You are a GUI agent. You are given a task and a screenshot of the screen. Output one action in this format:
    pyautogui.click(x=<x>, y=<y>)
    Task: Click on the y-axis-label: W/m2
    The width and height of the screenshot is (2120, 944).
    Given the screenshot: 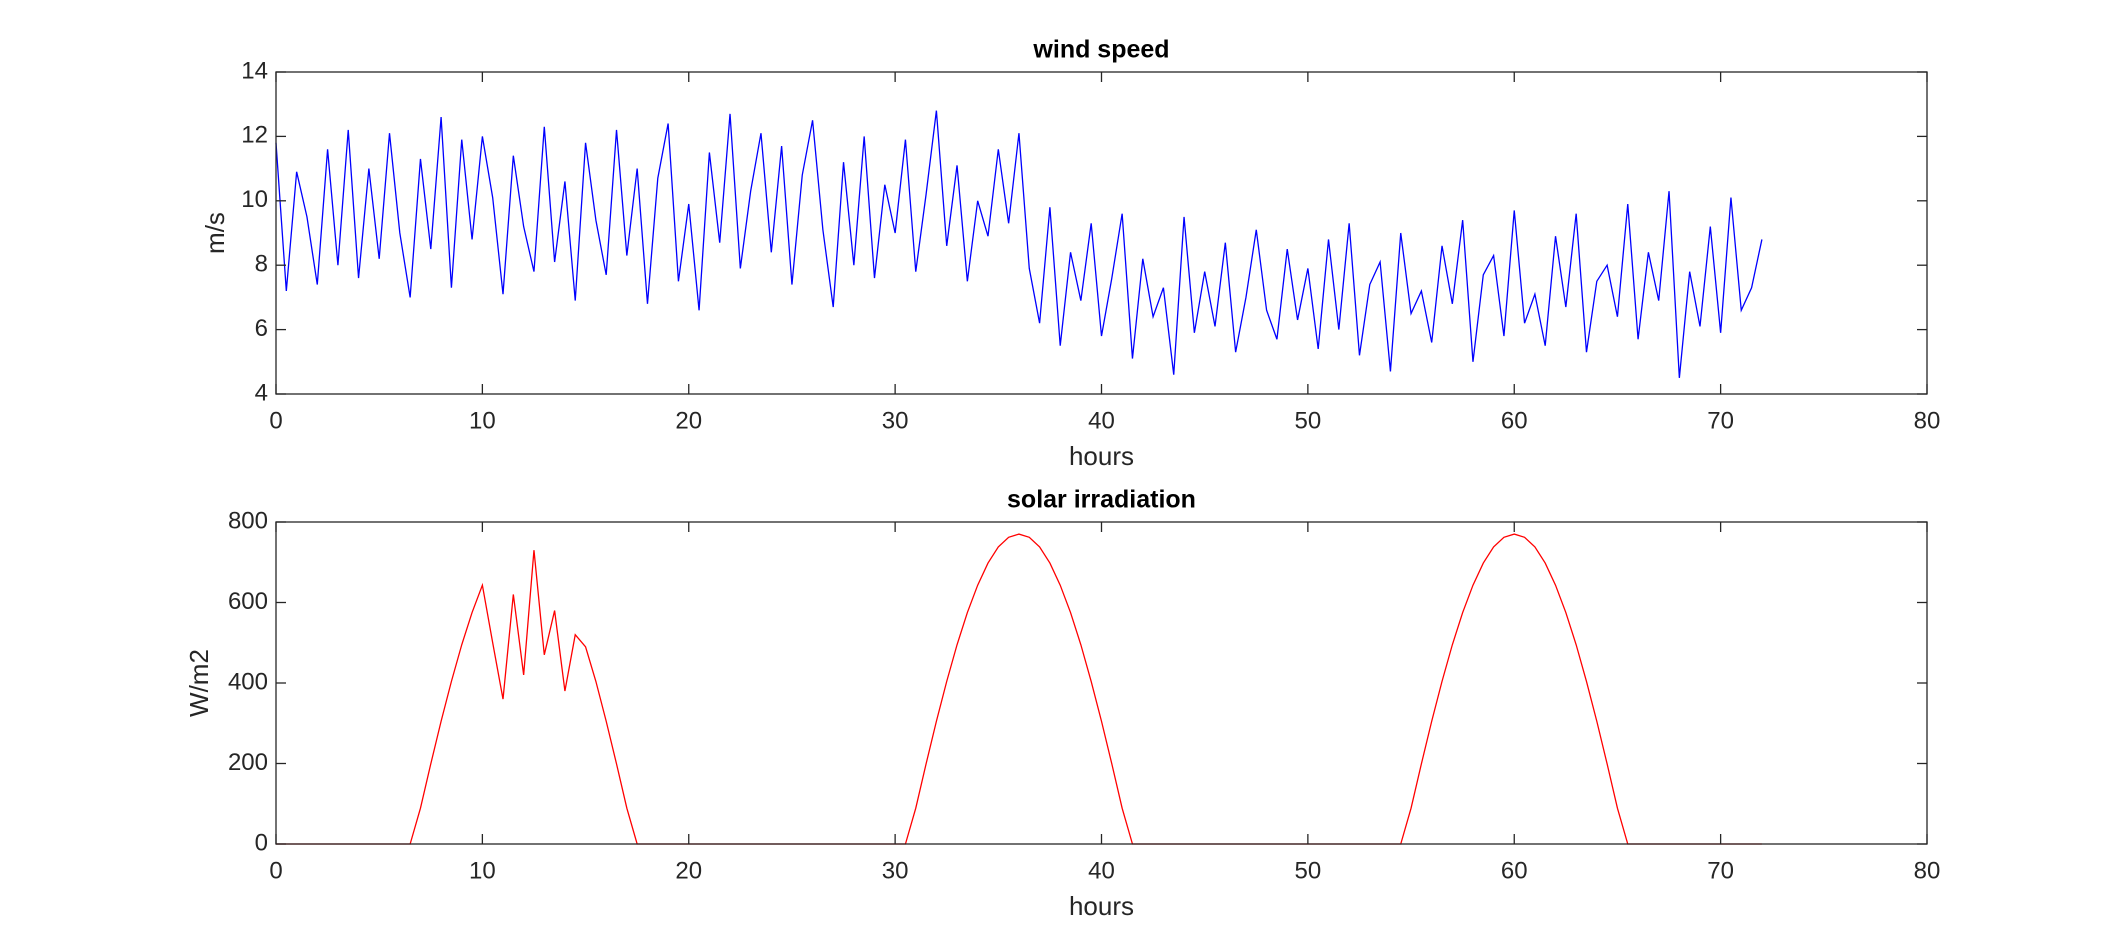 What is the action you would take?
    pyautogui.click(x=199, y=683)
    